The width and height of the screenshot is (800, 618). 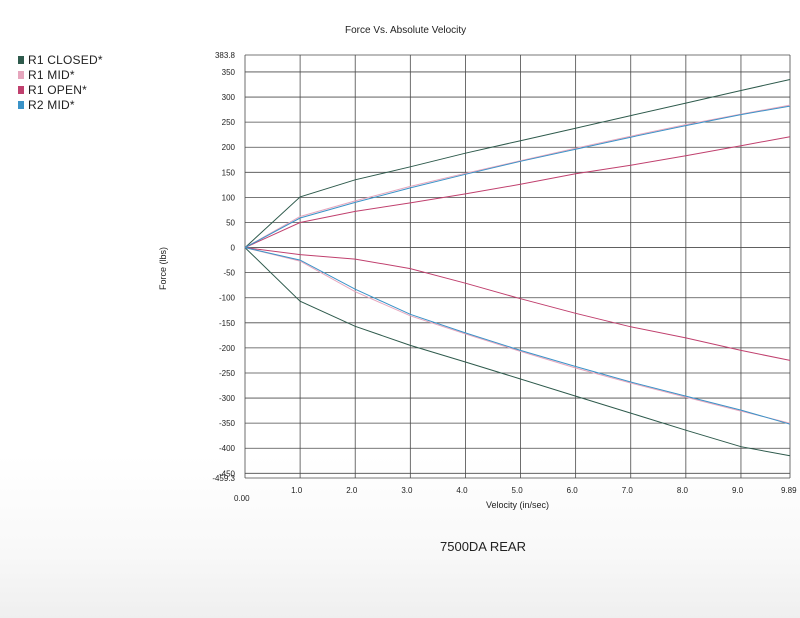 What do you see at coordinates (229, 172) in the screenshot?
I see `y-tick-label: 150` at bounding box center [229, 172].